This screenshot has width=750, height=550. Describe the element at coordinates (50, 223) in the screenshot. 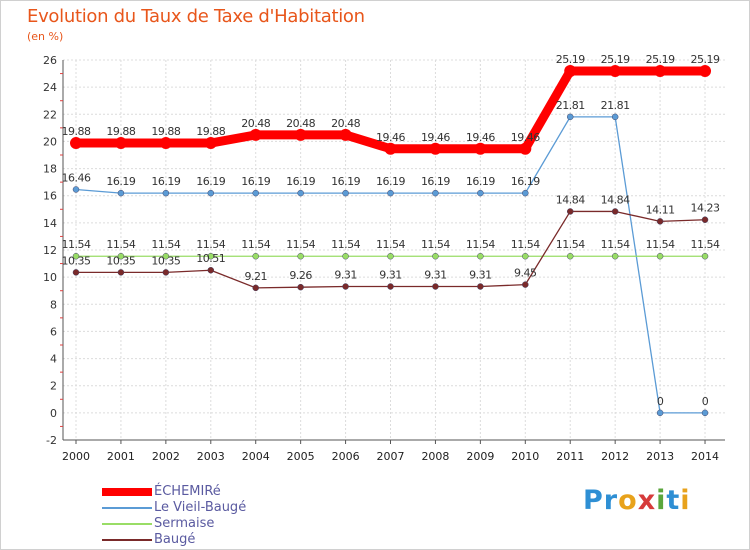

I see `y-tick-label: 14` at that location.